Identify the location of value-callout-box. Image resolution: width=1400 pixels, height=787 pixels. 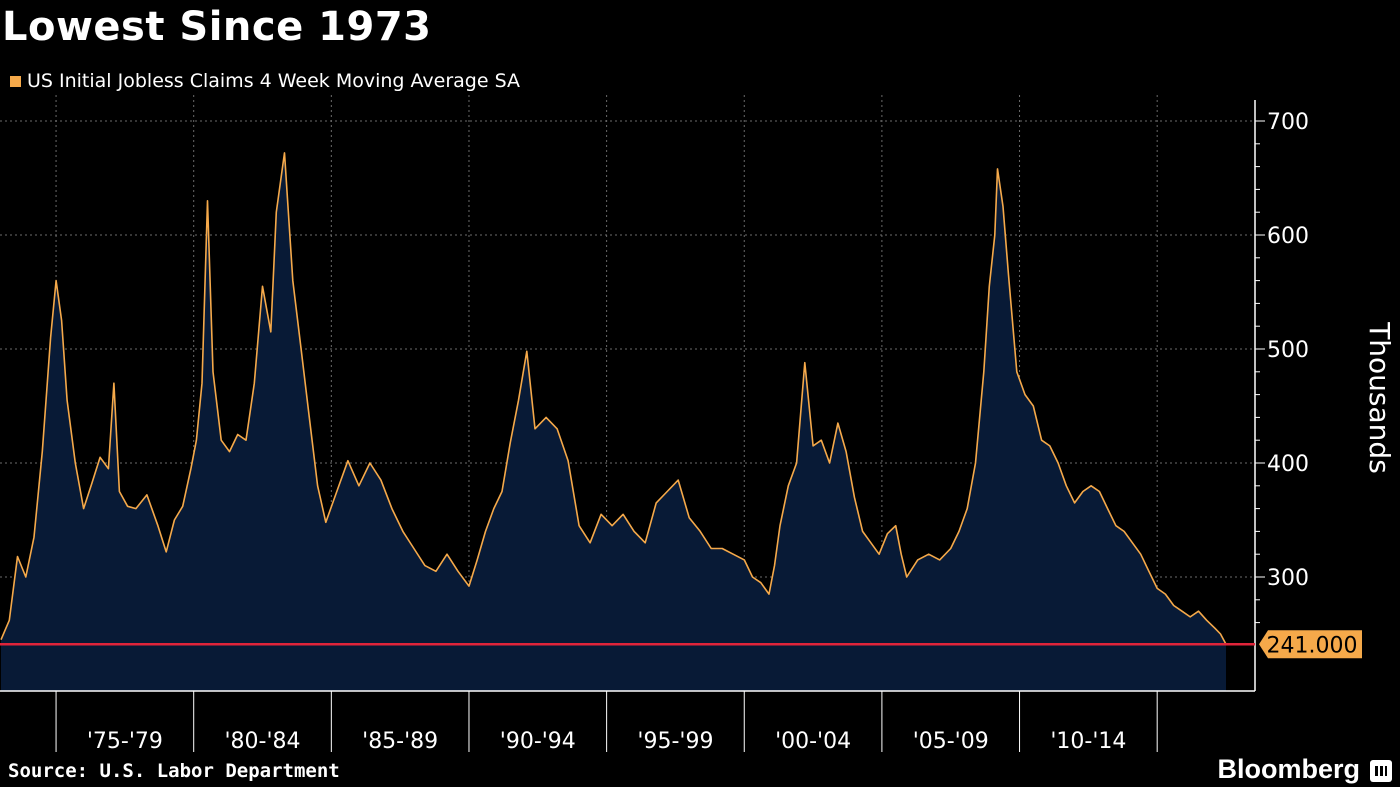
(1310, 644).